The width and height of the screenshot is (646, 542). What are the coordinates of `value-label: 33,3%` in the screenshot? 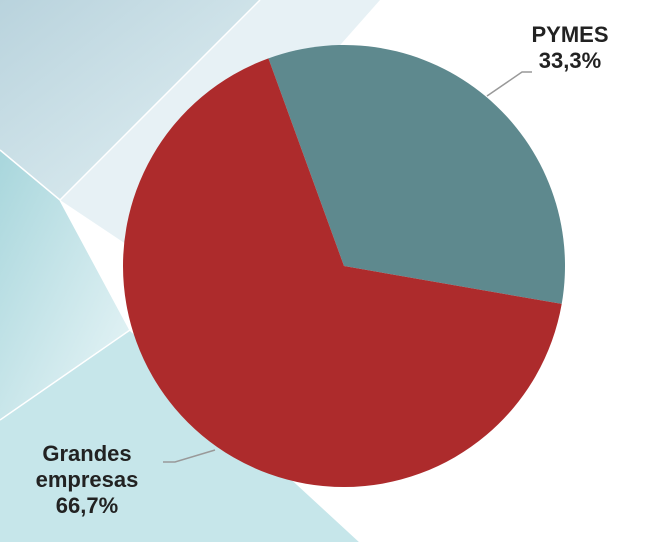 It's located at (570, 60).